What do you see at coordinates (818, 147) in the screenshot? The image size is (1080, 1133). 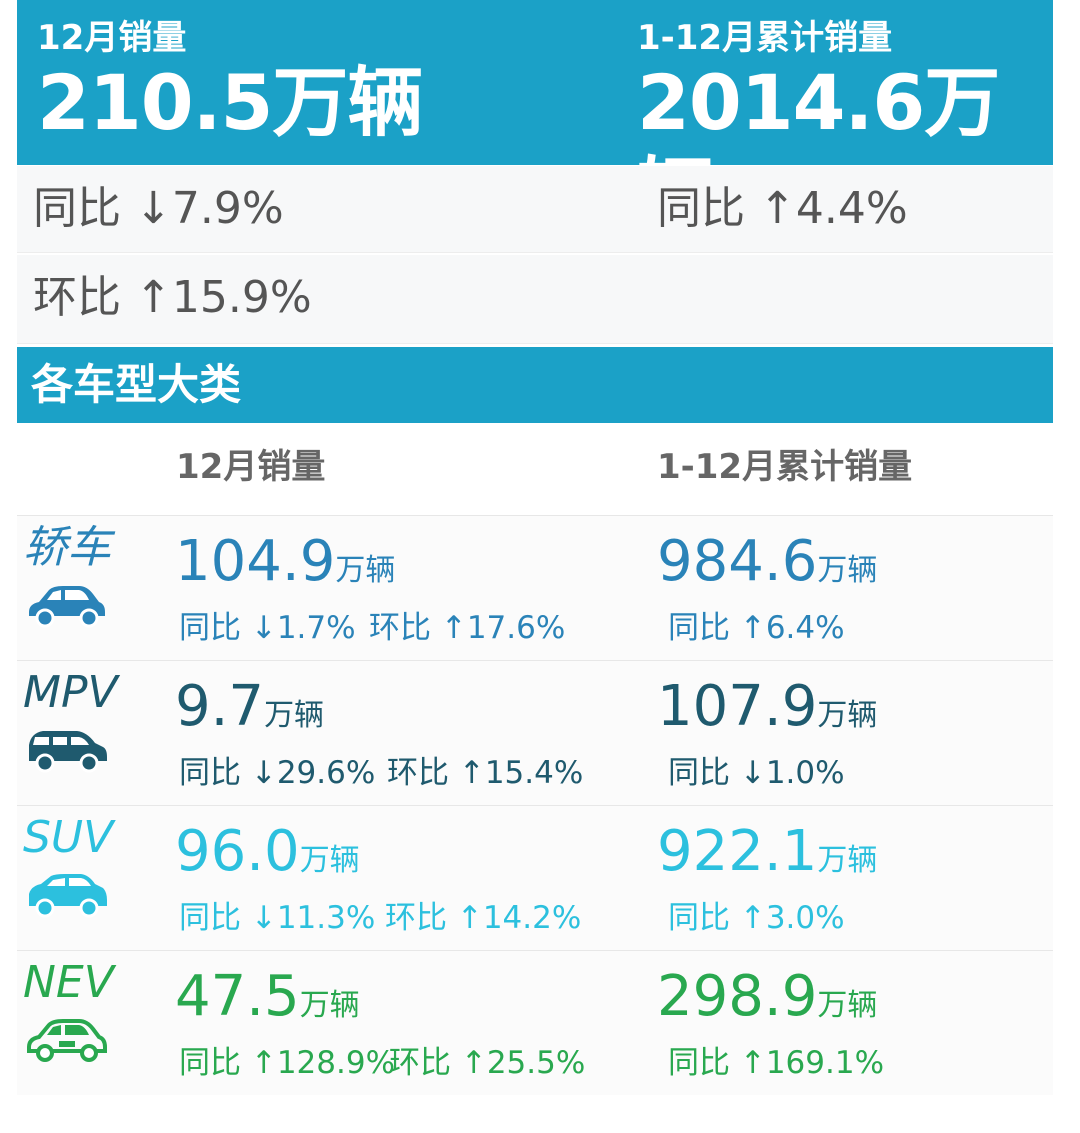 I see `ytd-sales-value: 2014.6万辆` at bounding box center [818, 147].